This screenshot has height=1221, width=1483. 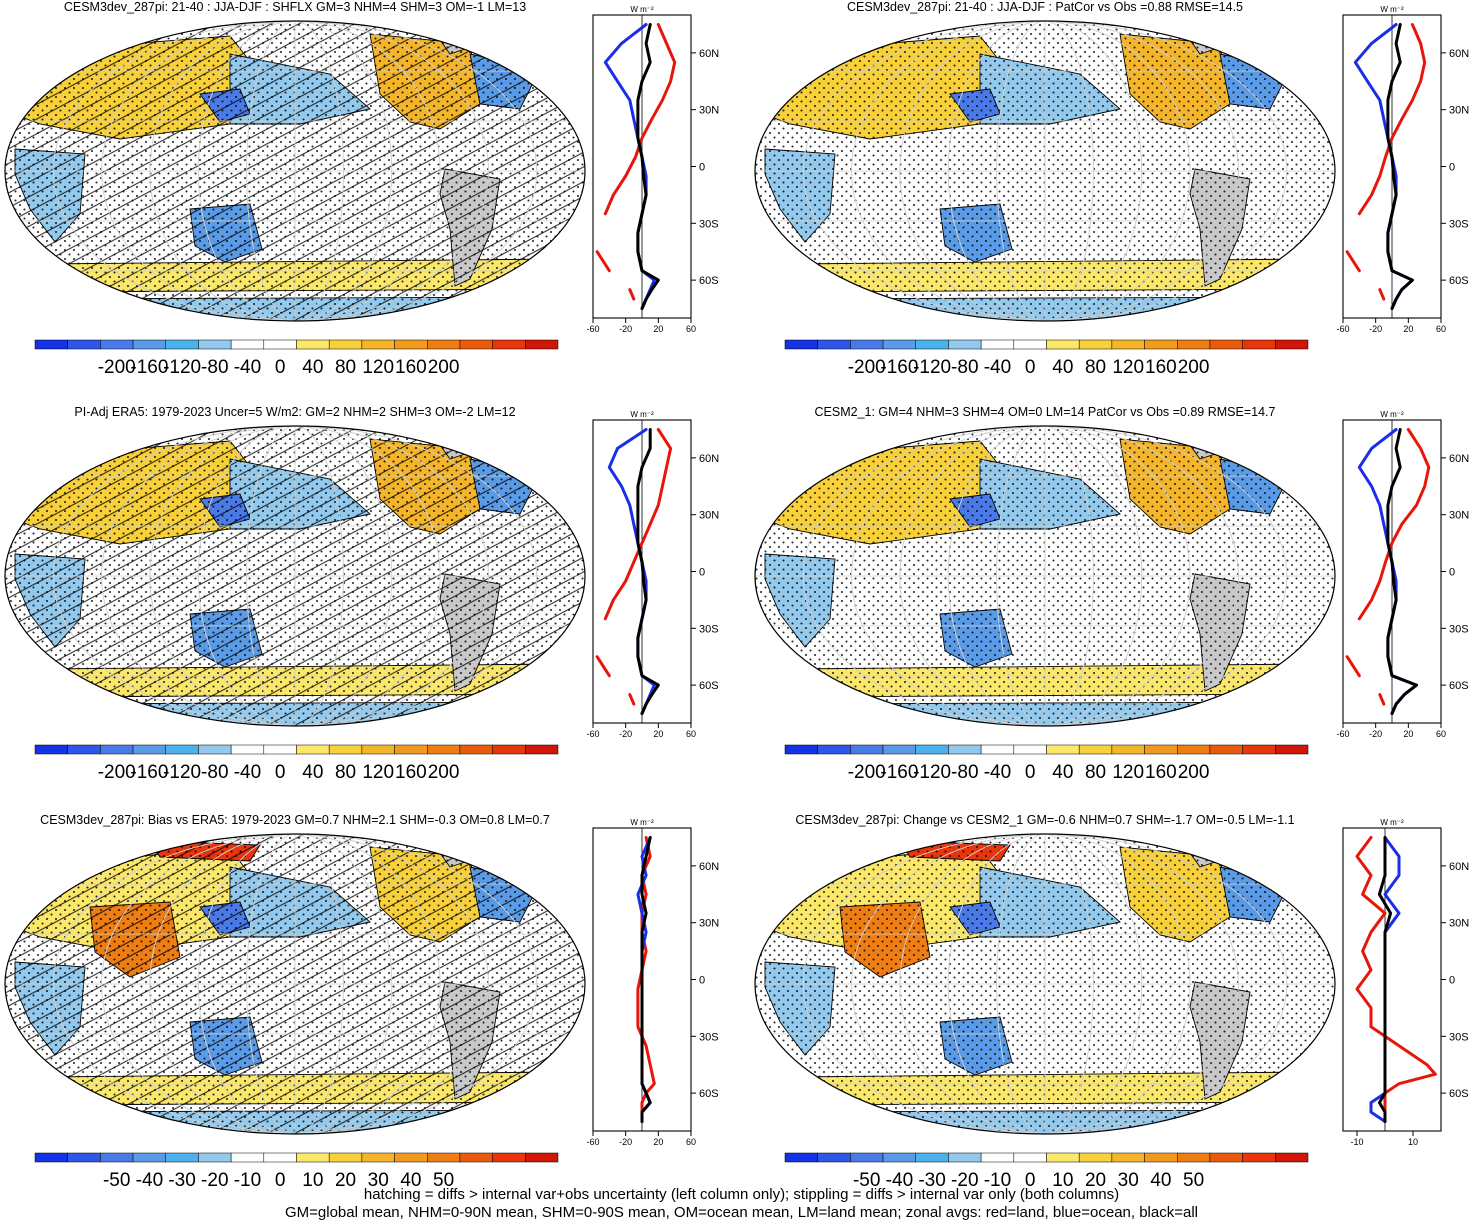 I want to click on zonal-unit-label: W m⁻², so click(x=1392, y=414).